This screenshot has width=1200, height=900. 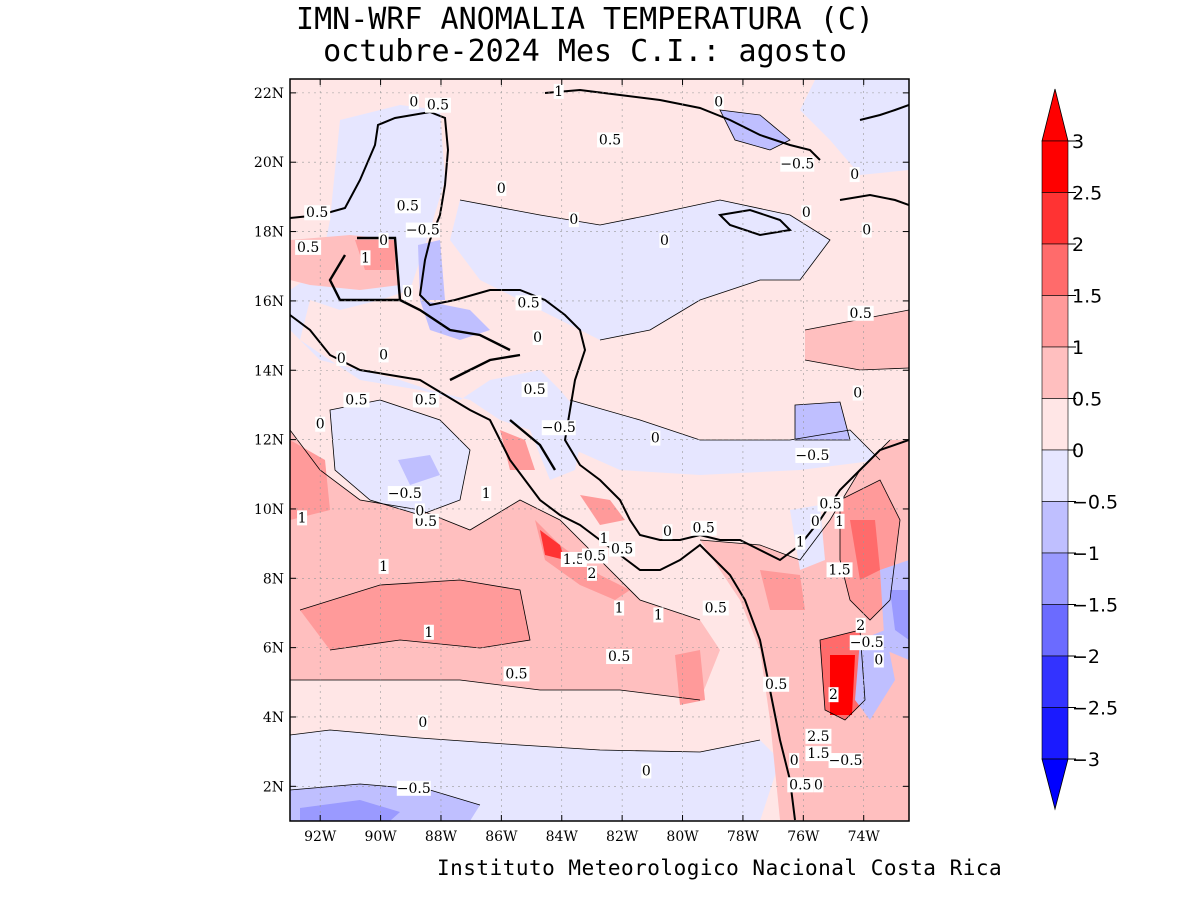 I want to click on lon-tick-label: 92W, so click(x=320, y=837).